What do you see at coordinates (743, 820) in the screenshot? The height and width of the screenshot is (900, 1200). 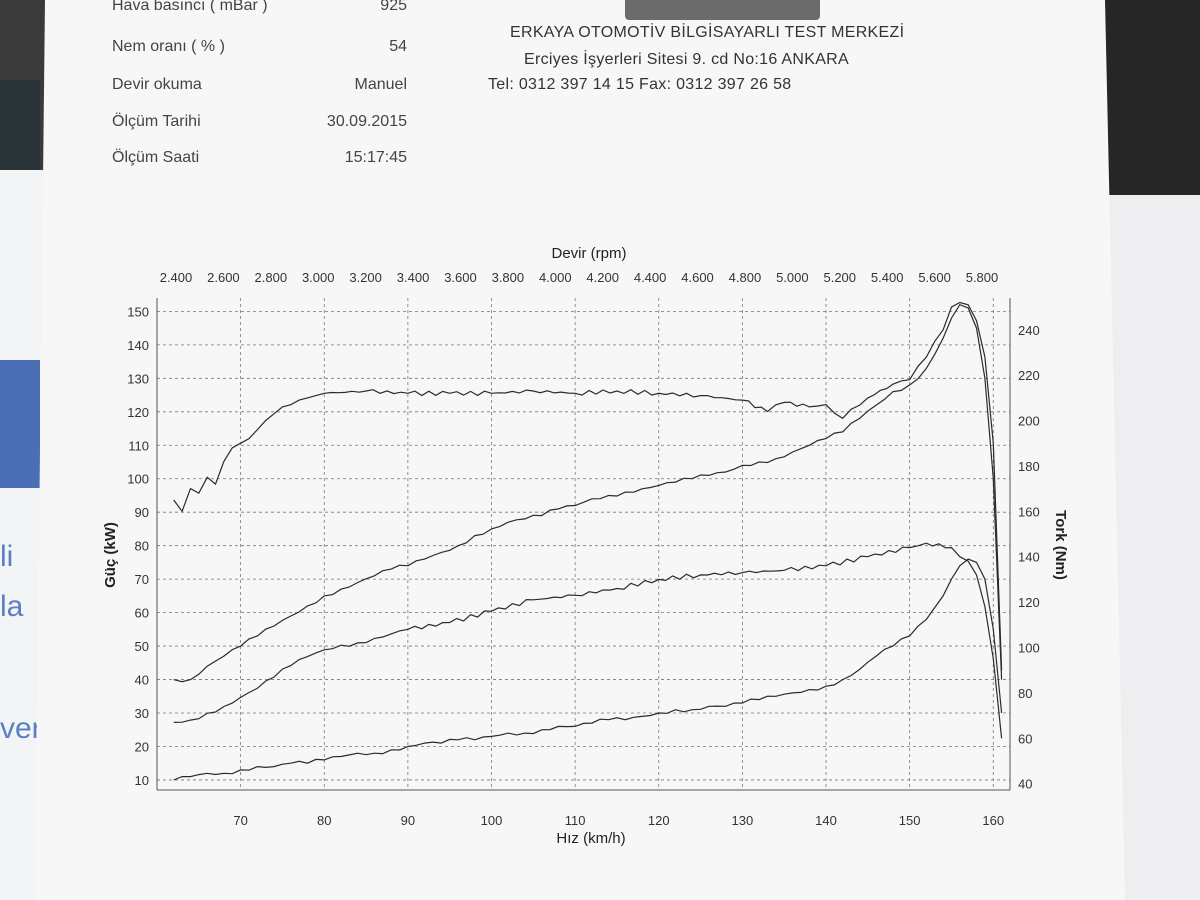 I see `x-tick-label: 130` at bounding box center [743, 820].